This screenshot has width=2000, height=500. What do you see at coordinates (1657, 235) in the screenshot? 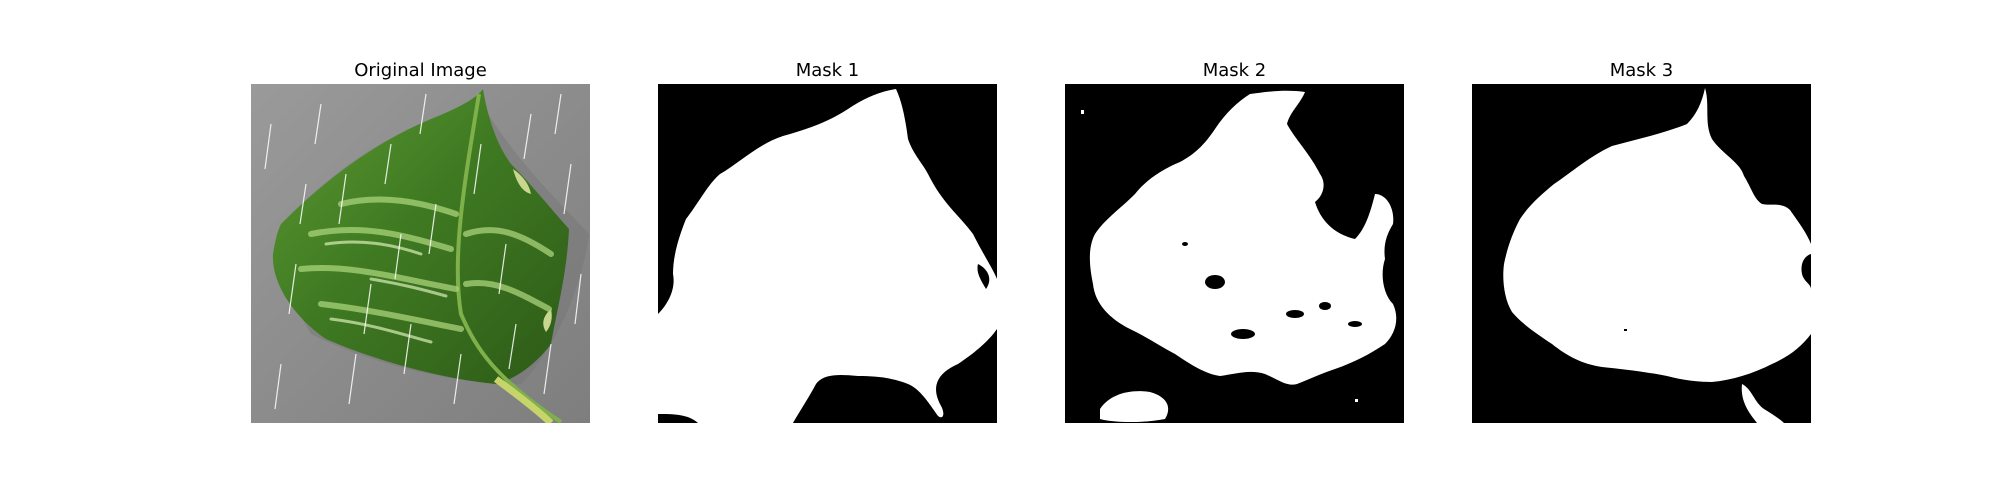
I see `mask-3-foreground` at bounding box center [1657, 235].